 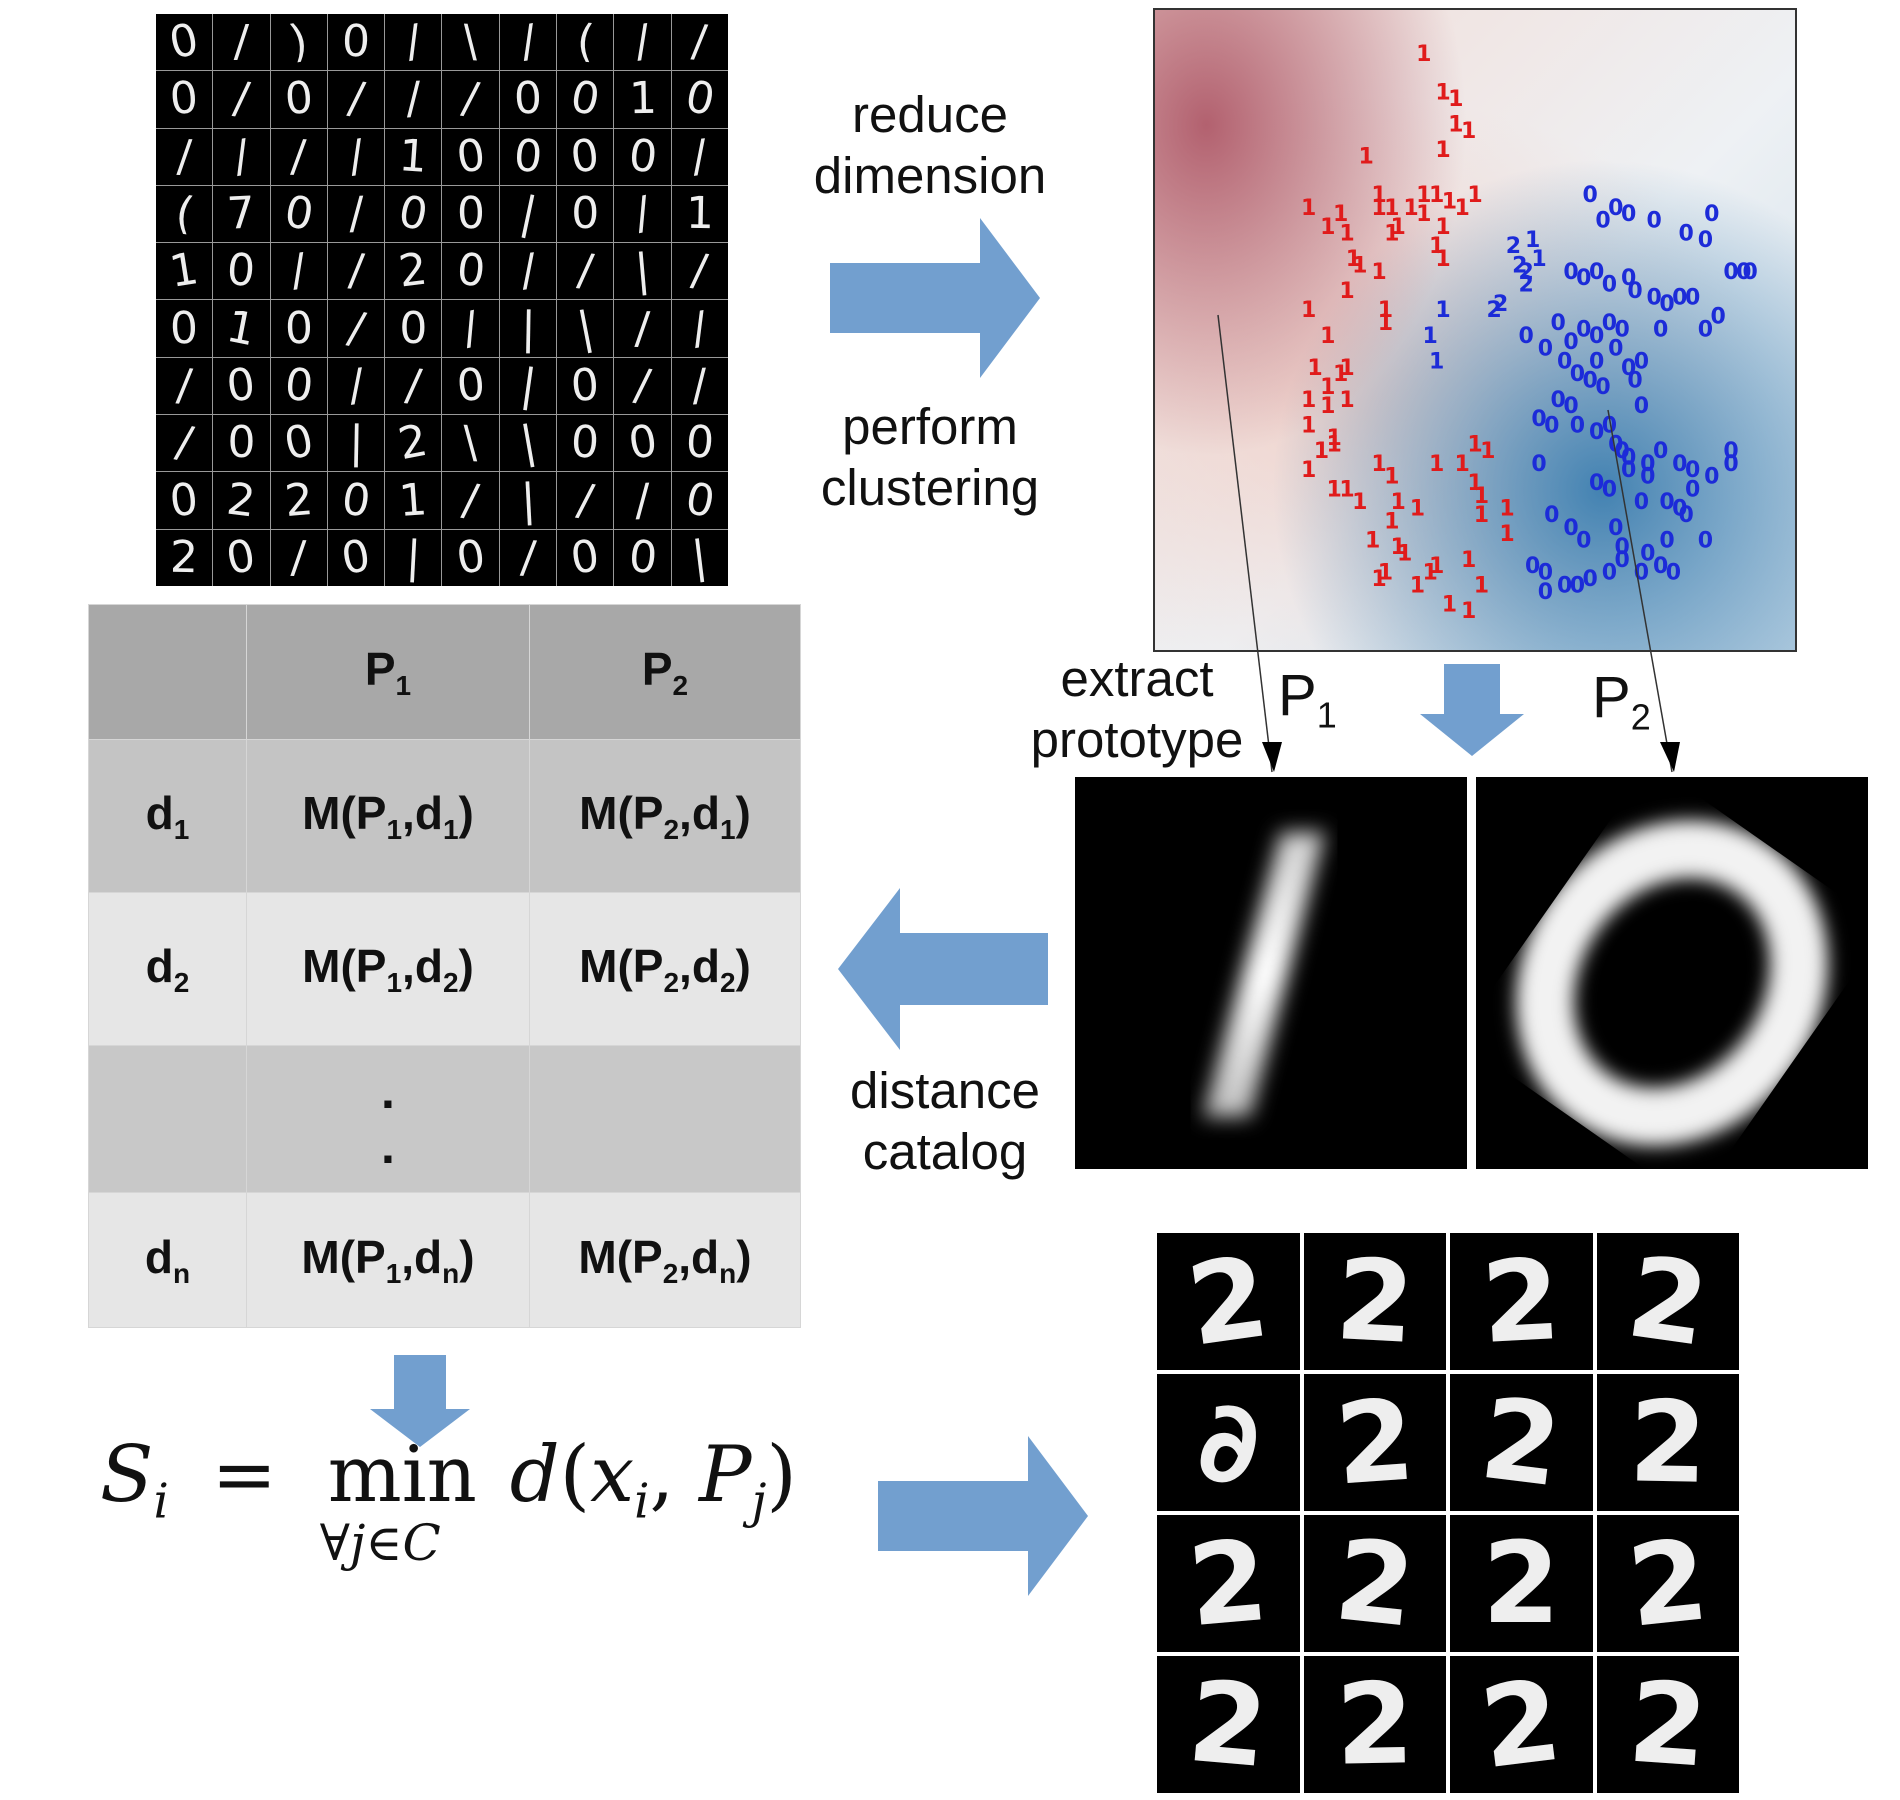 What do you see at coordinates (167, 672) in the screenshot?
I see `table-header-cell` at bounding box center [167, 672].